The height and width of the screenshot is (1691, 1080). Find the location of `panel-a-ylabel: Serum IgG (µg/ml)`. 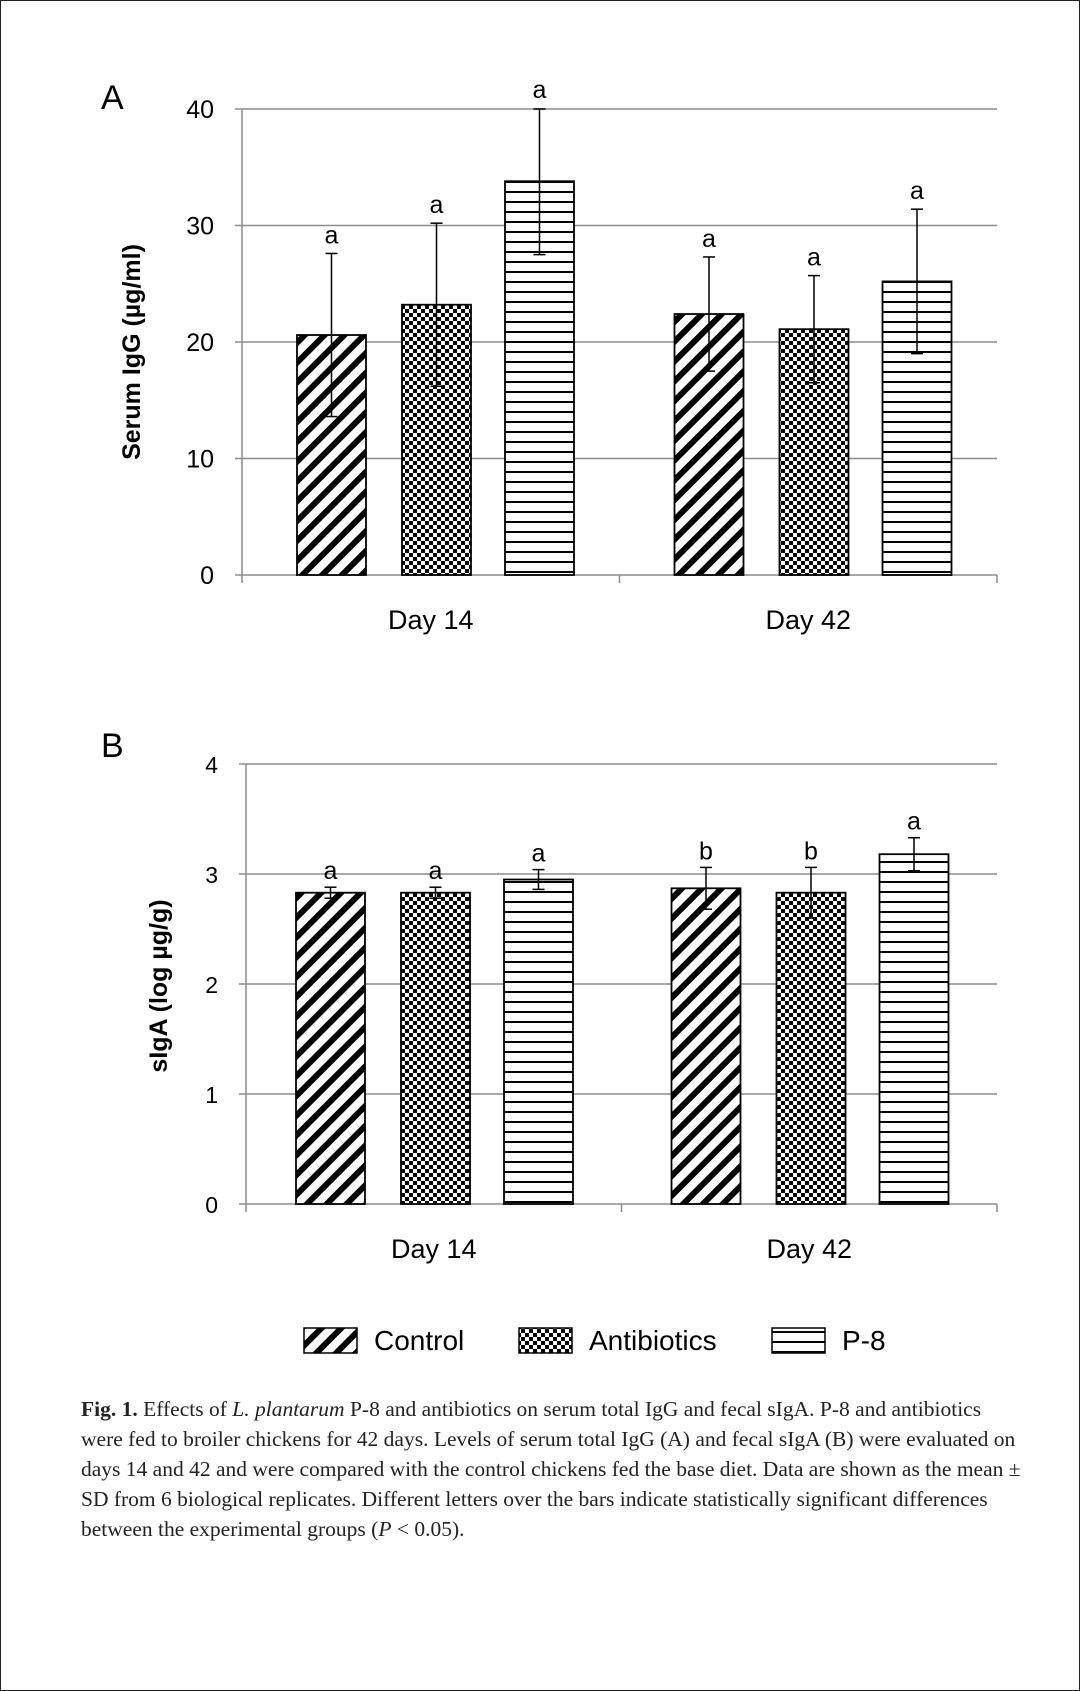

panel-a-ylabel: Serum IgG (µg/ml) is located at coordinates (132, 352).